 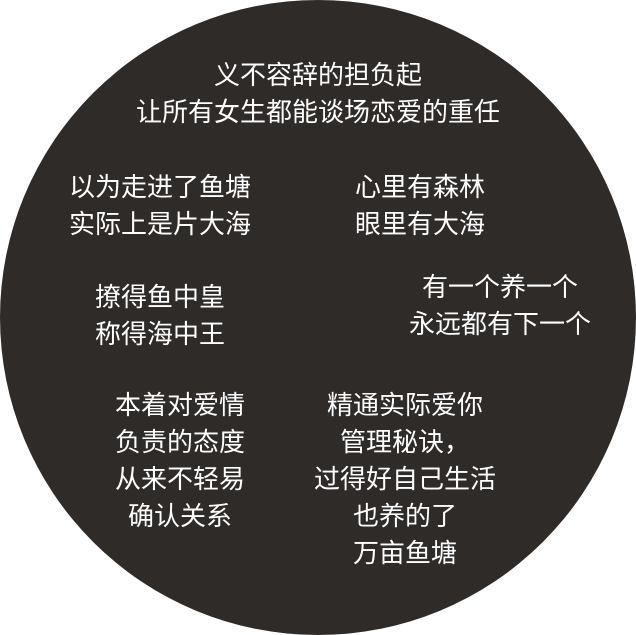 What do you see at coordinates (499, 288) in the screenshot?
I see `text-line: 有一个养一个` at bounding box center [499, 288].